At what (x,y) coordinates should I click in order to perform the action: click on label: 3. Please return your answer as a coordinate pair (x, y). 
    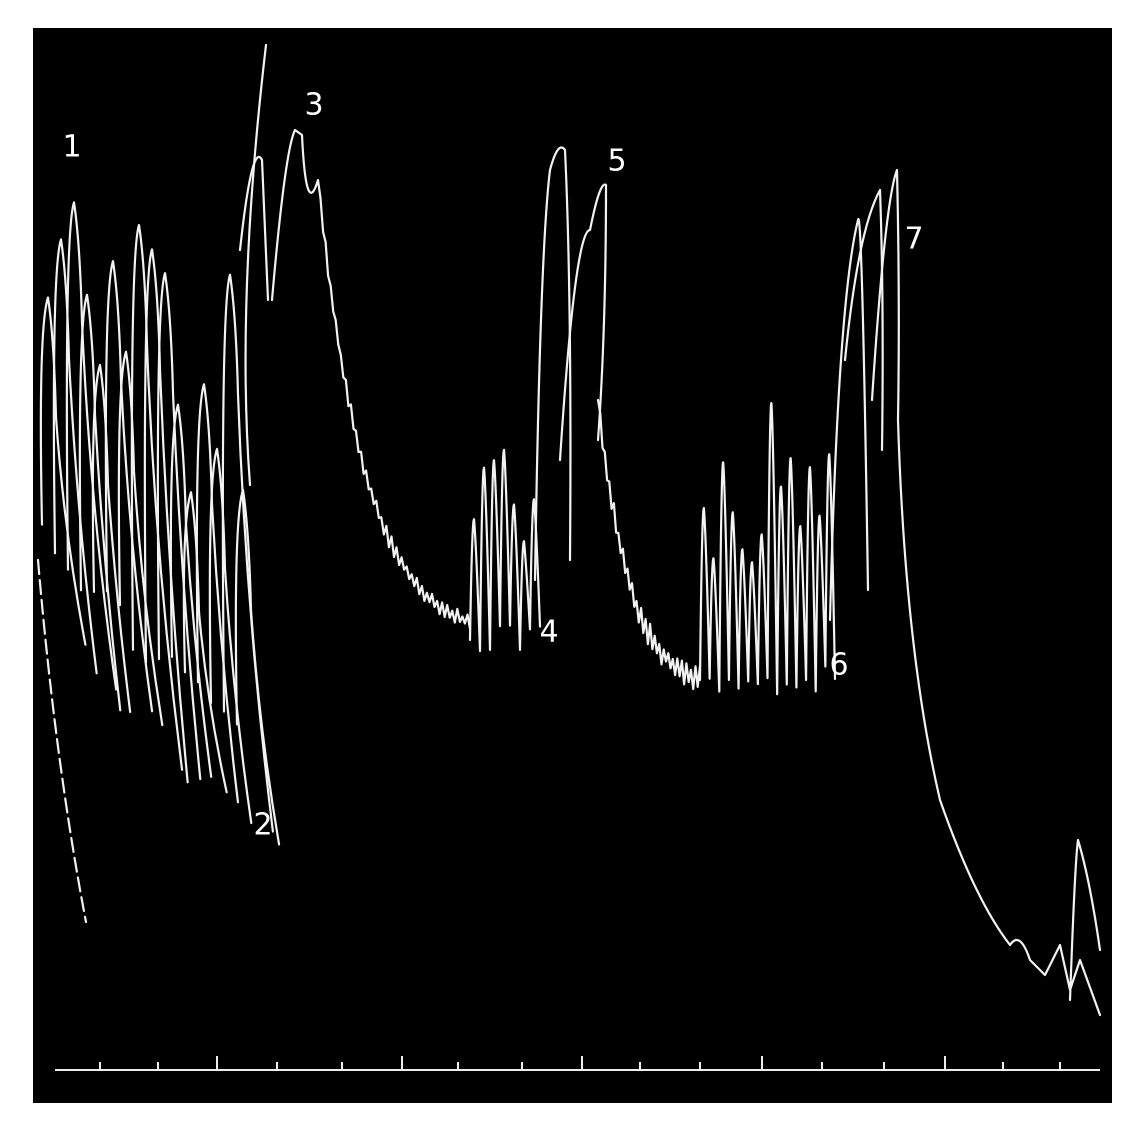
    Looking at the image, I should click on (313, 105).